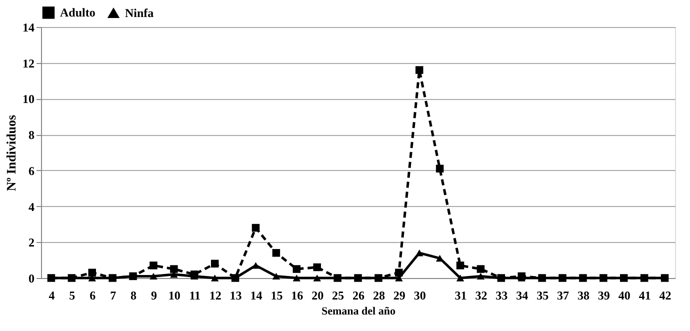  Describe the element at coordinates (28, 99) in the screenshot. I see `y-tick-label: 10` at that location.